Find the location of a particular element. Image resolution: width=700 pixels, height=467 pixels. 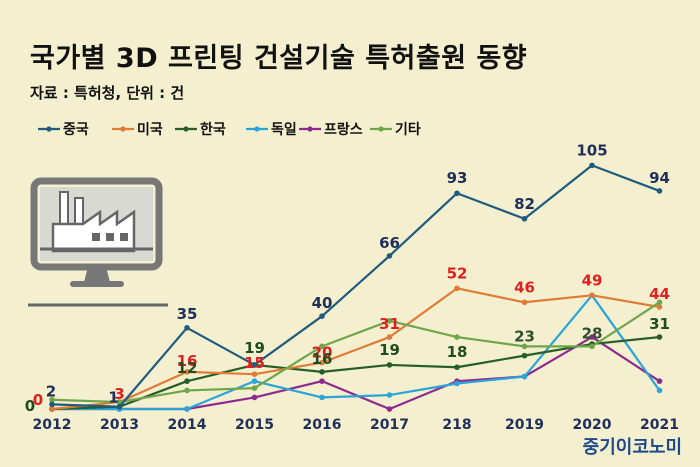

x-tick-label: 2015 is located at coordinates (254, 425).